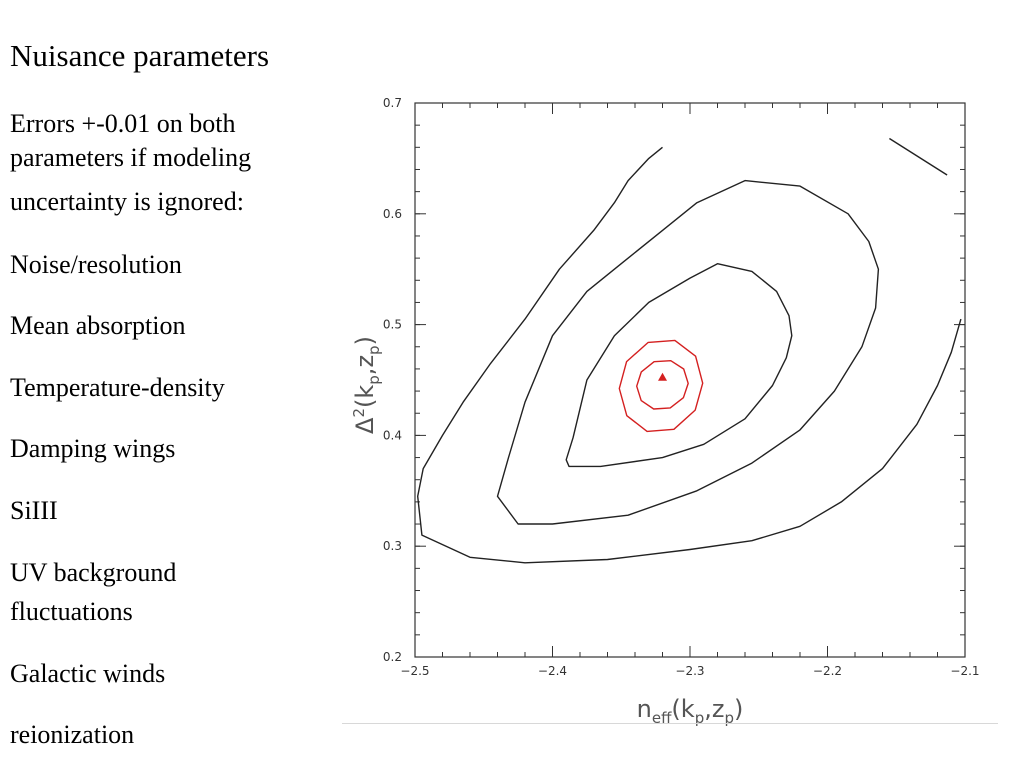  What do you see at coordinates (140, 55) in the screenshot?
I see `slide-title: Nuisance parameters` at bounding box center [140, 55].